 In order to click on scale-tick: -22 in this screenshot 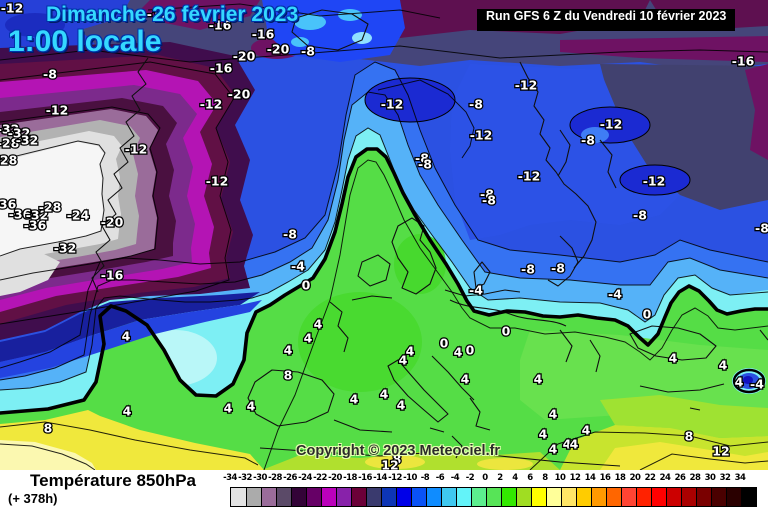, I will do `click(320, 478)`.